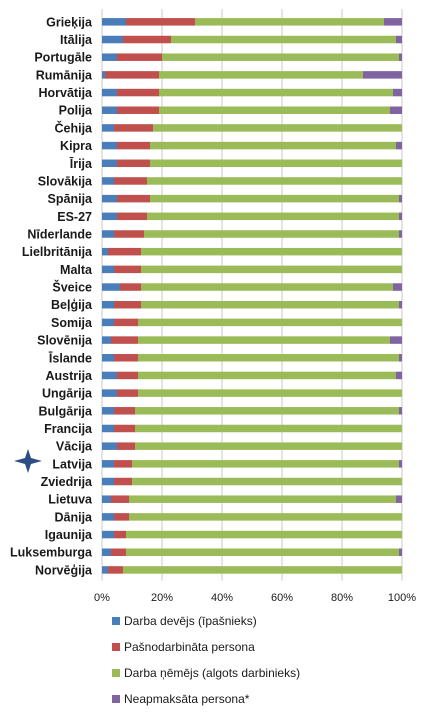 This screenshot has width=427, height=712. I want to click on legend-label: Neapmaksāta persona*, so click(187, 699).